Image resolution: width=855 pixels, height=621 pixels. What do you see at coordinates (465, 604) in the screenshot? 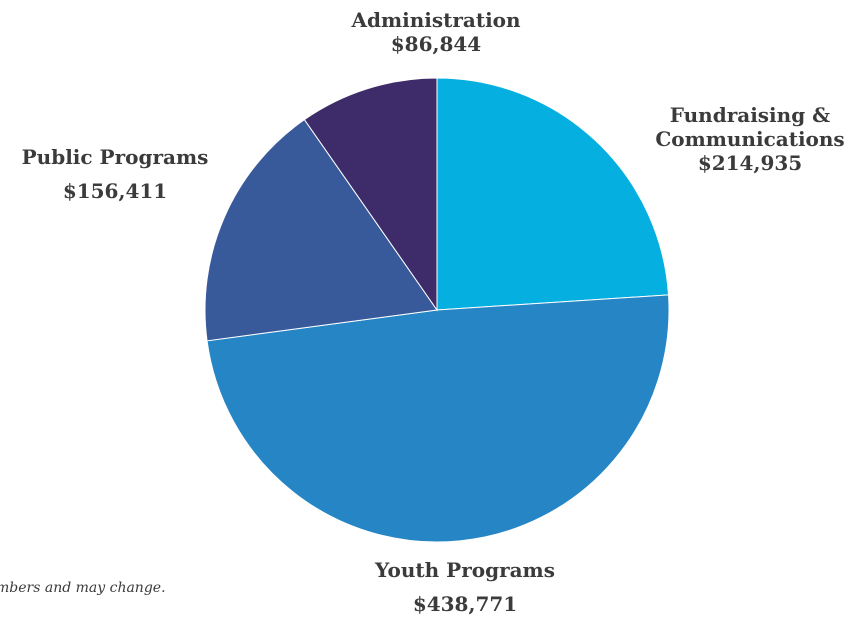
I see `label-youth-programs-value: $438,771` at bounding box center [465, 604].